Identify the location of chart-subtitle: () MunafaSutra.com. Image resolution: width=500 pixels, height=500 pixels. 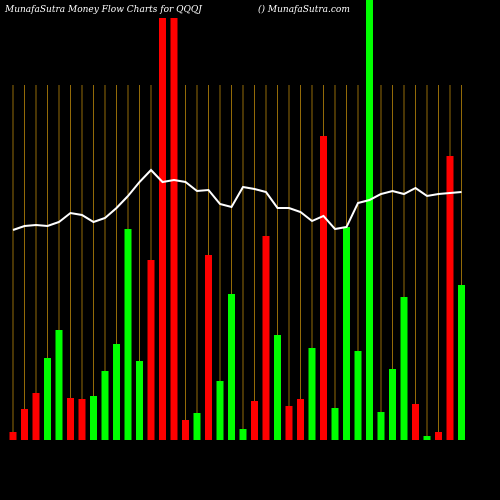
(304, 9).